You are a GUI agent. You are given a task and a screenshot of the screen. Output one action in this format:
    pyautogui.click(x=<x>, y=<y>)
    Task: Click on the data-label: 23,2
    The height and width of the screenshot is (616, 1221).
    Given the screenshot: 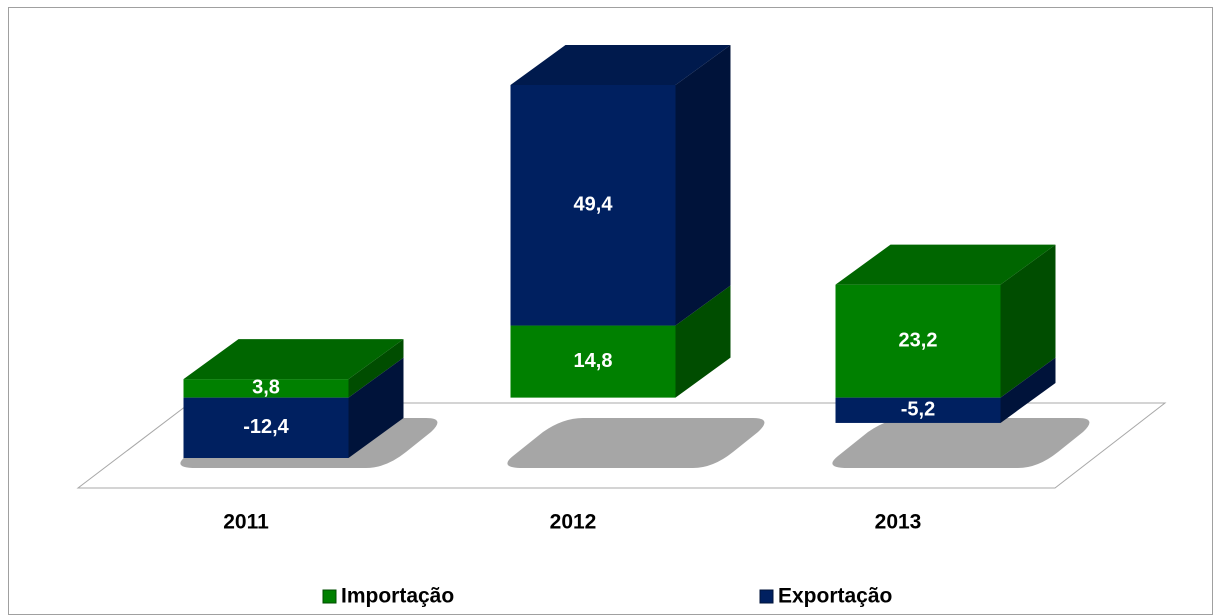 What is the action you would take?
    pyautogui.click(x=918, y=340)
    